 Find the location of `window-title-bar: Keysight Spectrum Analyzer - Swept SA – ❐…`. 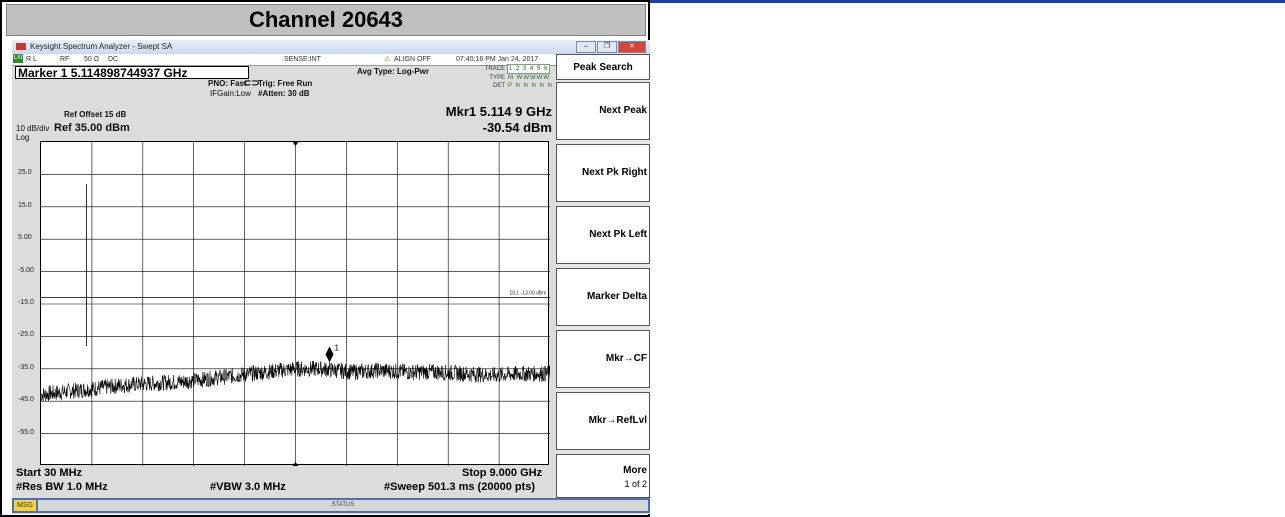

window-title-bar: Keysight Spectrum Analyzer - Swept SA – ❐… is located at coordinates (331, 47).